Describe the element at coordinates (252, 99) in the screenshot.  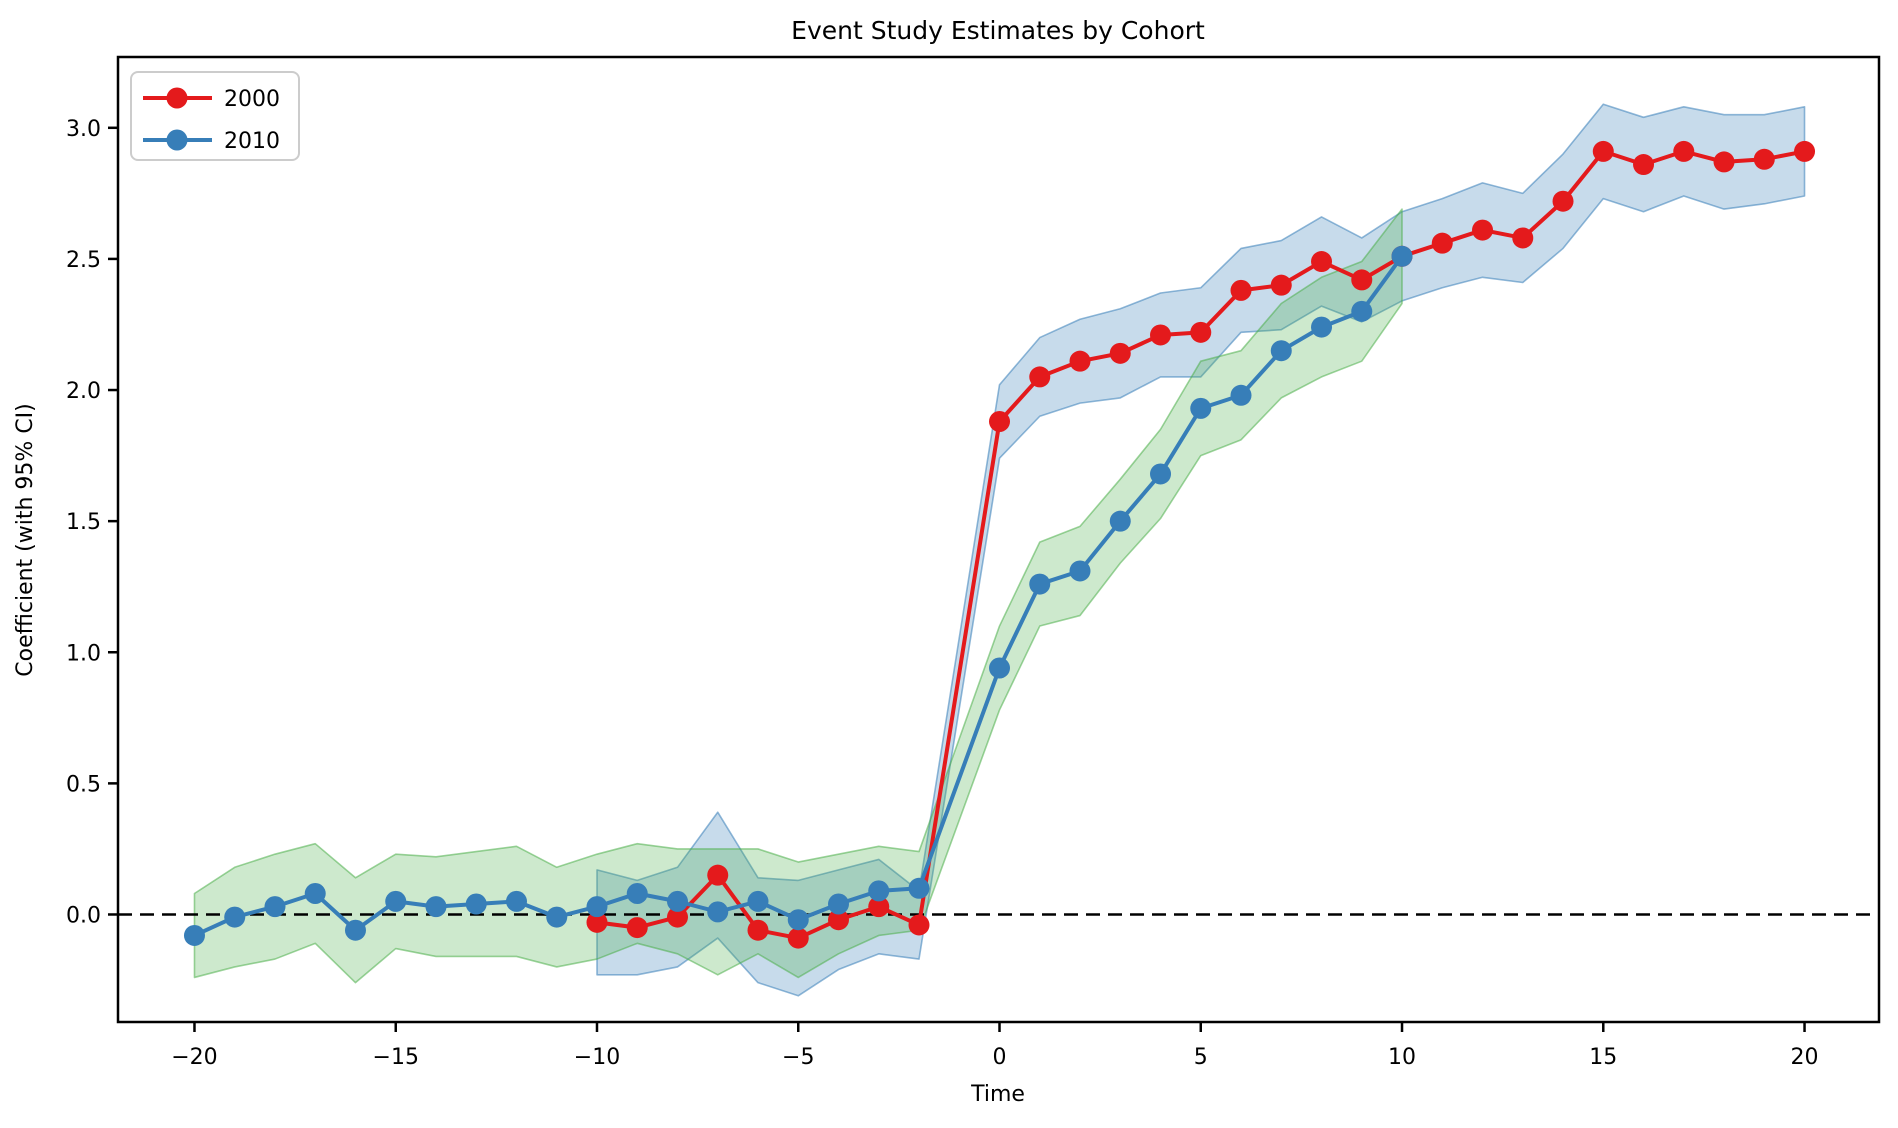
I see `legend-label-2000: 2000` at that location.